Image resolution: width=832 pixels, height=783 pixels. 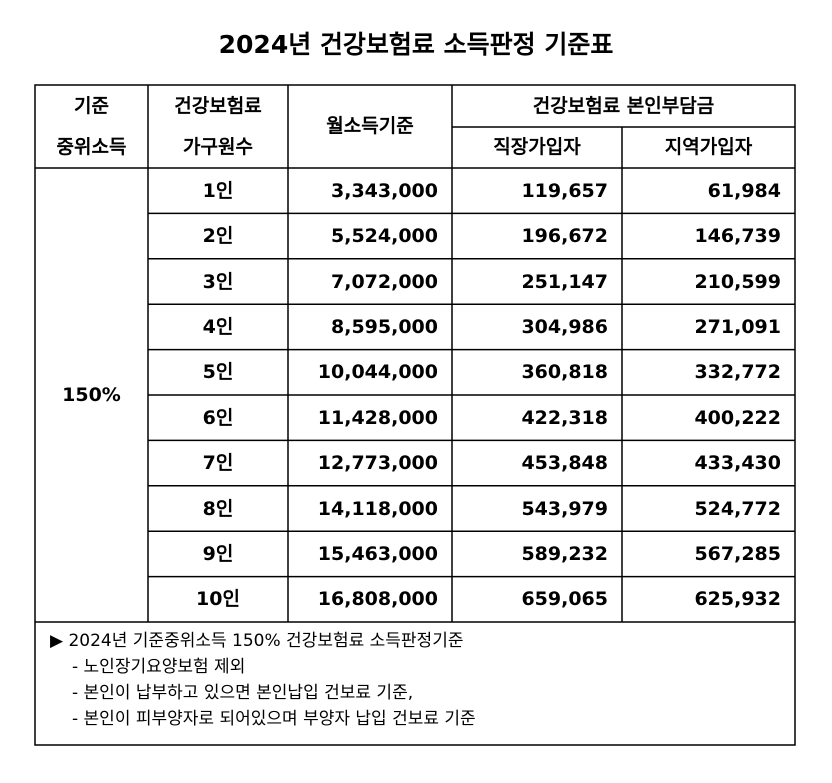 I want to click on row-group-label: 150%, so click(x=91, y=395).